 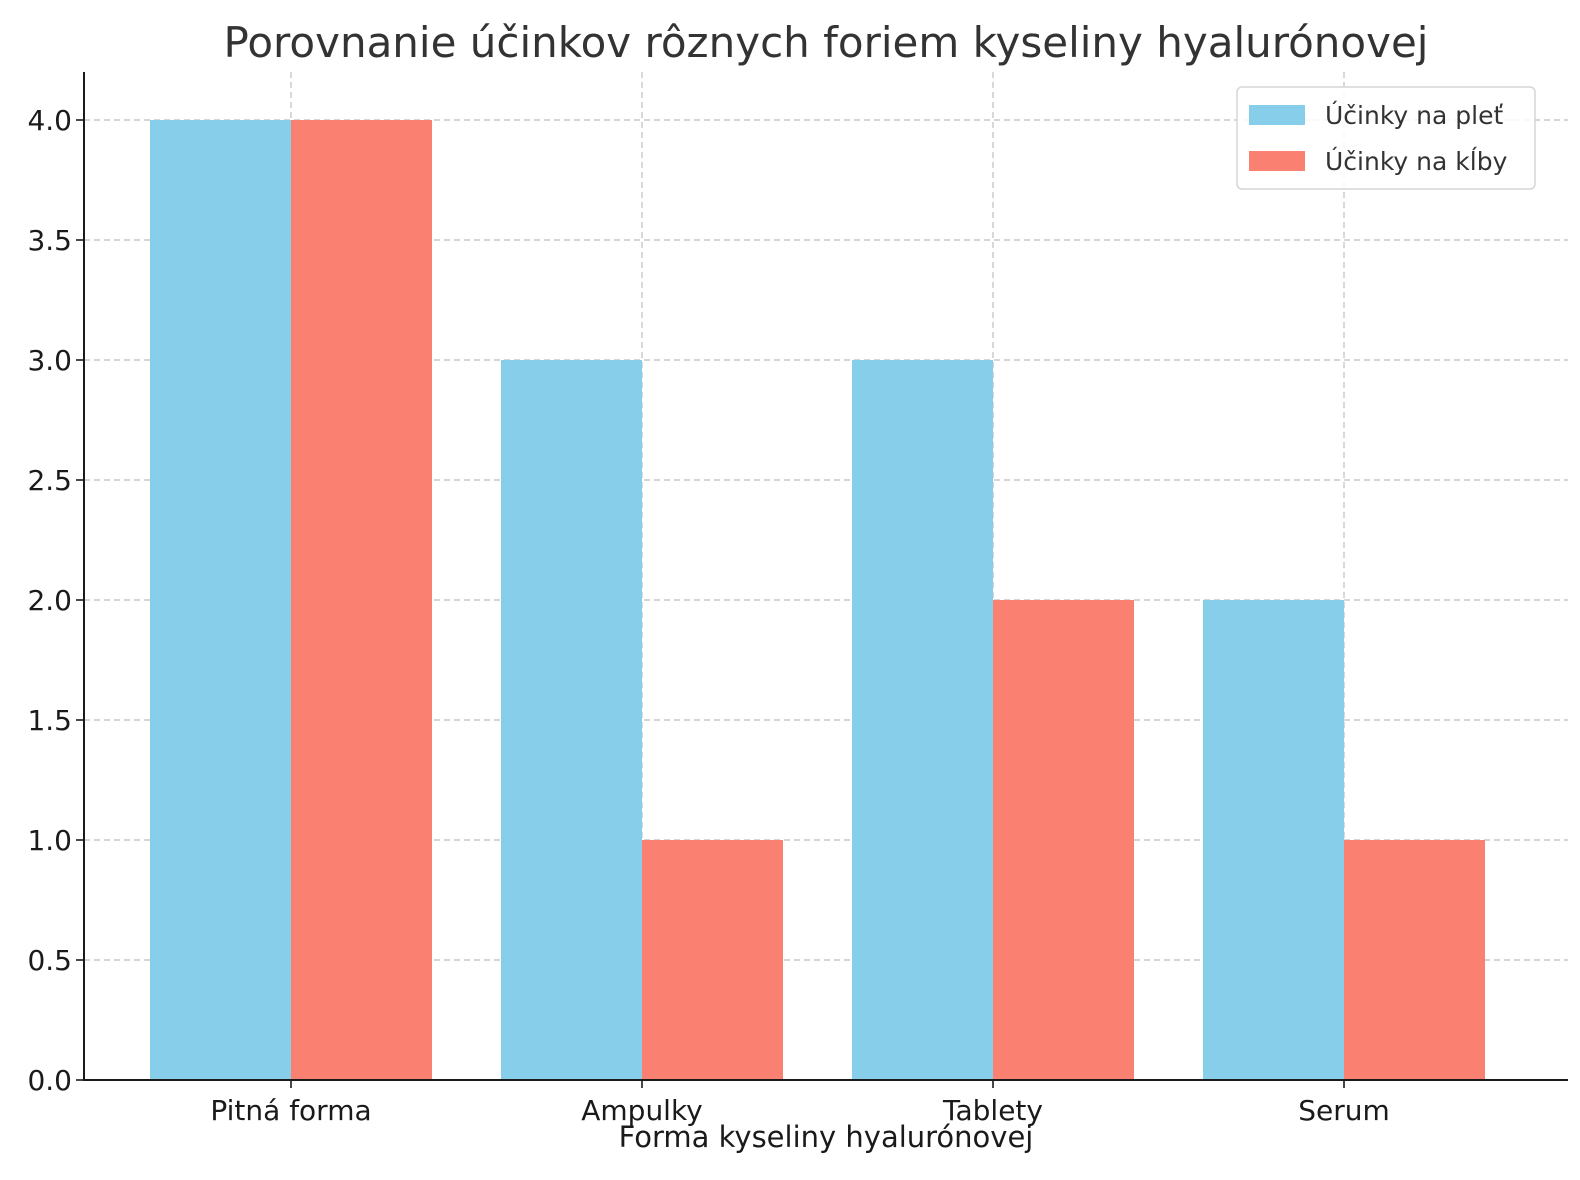 I want to click on legend-box, so click(x=1386, y=138).